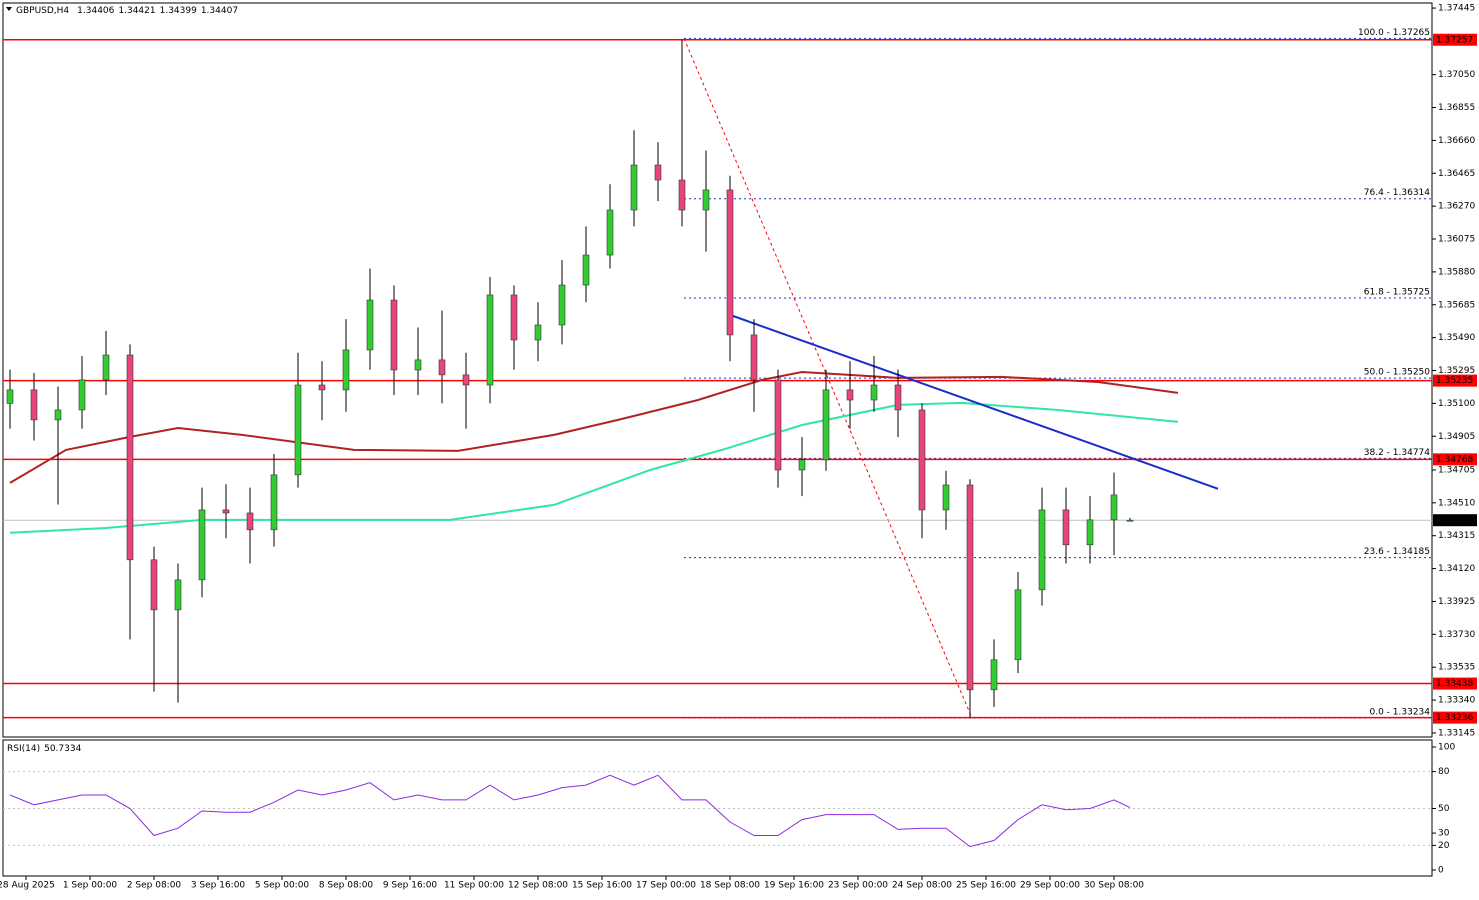 The width and height of the screenshot is (1479, 900). Describe the element at coordinates (1456, 733) in the screenshot. I see `y-tick-label: 1.33145` at that location.